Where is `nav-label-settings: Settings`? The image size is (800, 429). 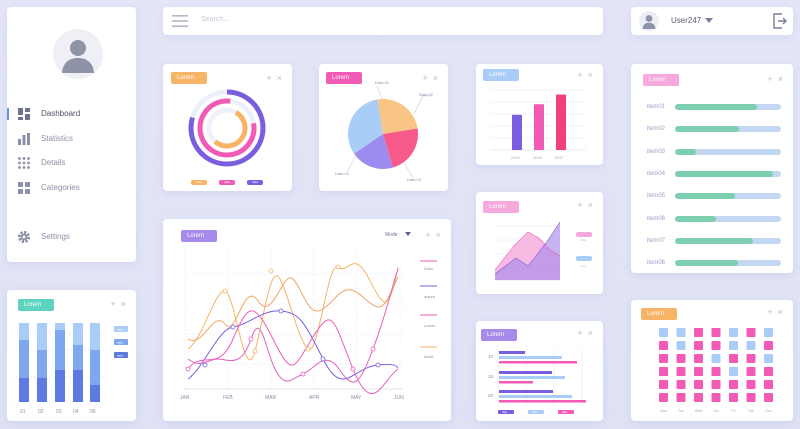
nav-label-settings: Settings is located at coordinates (55, 237).